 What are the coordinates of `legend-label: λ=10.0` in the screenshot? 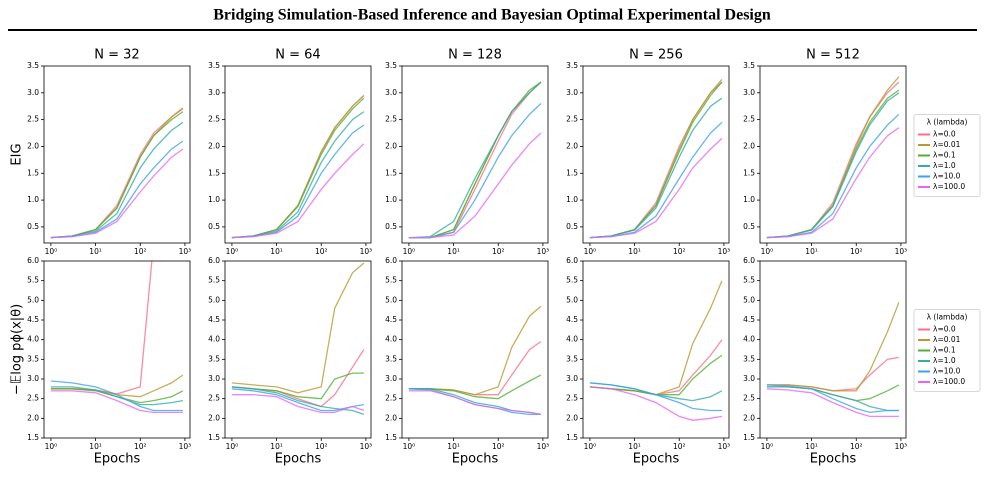 It's located at (947, 176).